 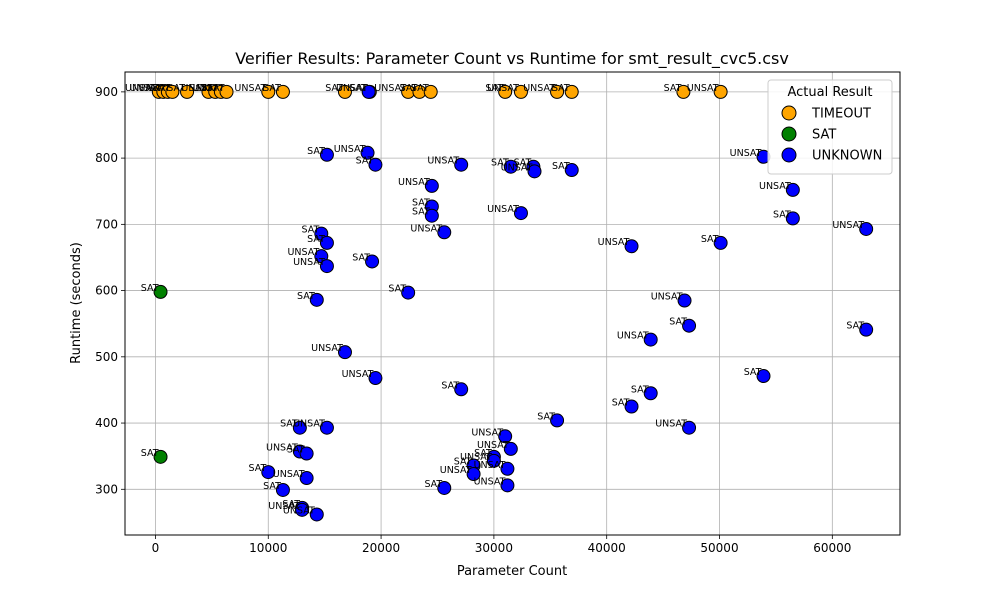 I want to click on legend: Actual Result TIMEOUT SAT UNKNOWN, so click(x=830, y=127).